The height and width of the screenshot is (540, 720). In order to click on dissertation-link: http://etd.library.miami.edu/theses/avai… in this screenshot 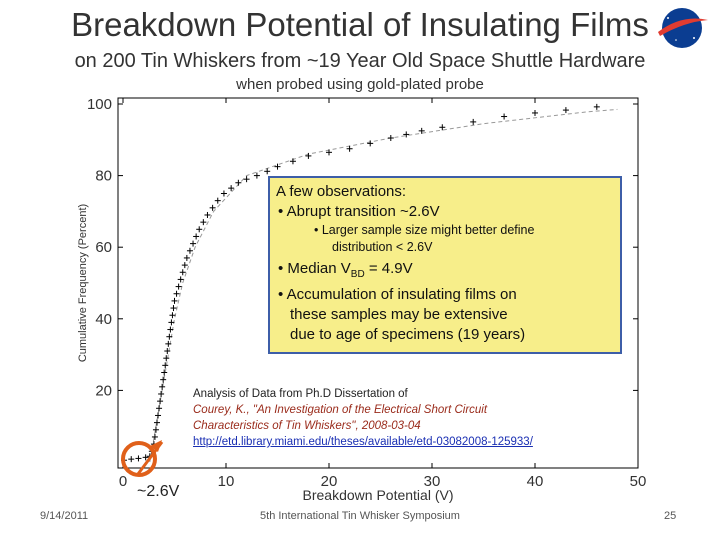, I will do `click(363, 442)`.